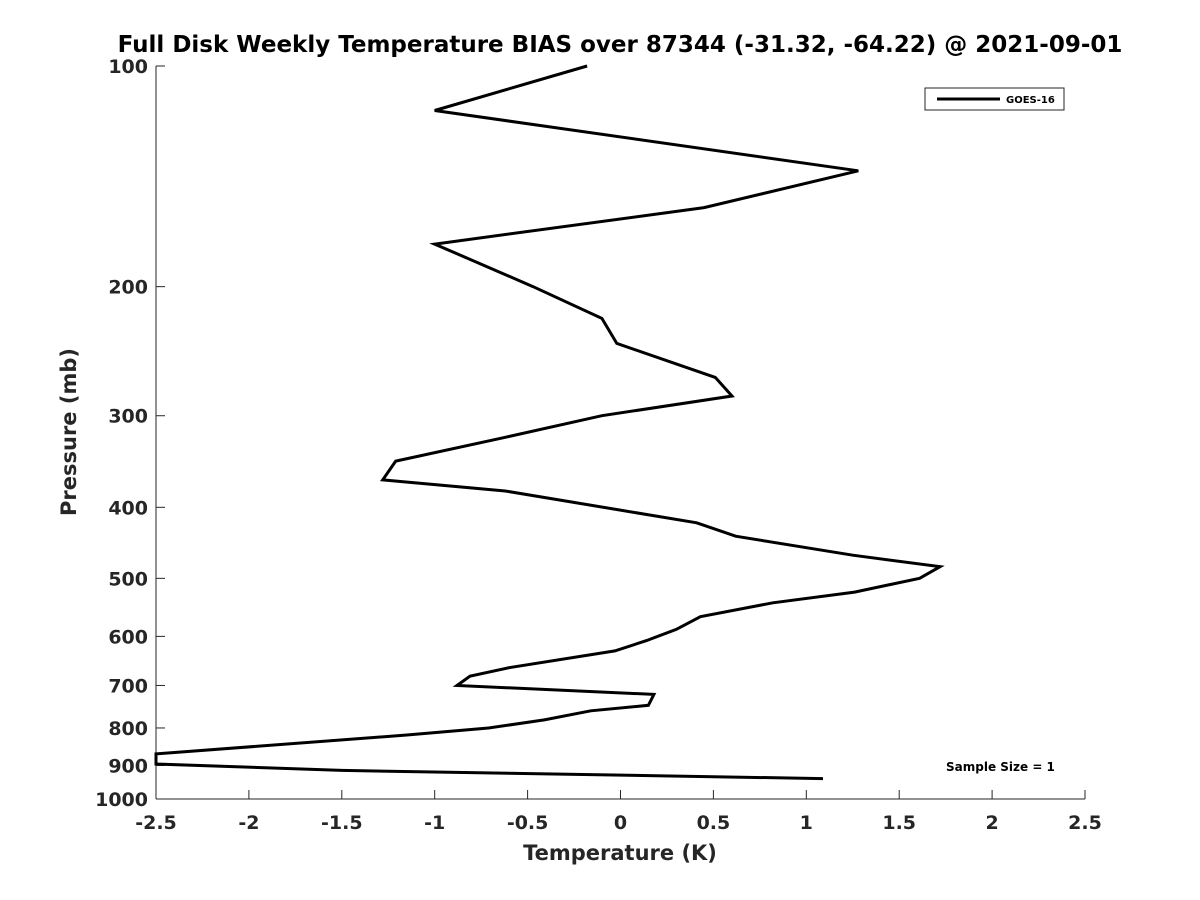 The image size is (1200, 900). I want to click on x-axis-label: Temperature (K), so click(620, 853).